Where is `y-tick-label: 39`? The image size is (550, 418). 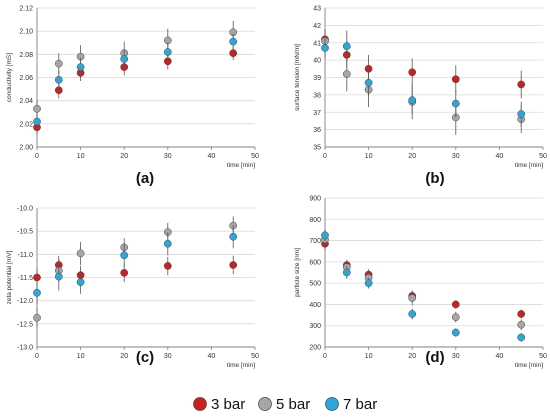
y-tick-label: 39 is located at coordinates (317, 78).